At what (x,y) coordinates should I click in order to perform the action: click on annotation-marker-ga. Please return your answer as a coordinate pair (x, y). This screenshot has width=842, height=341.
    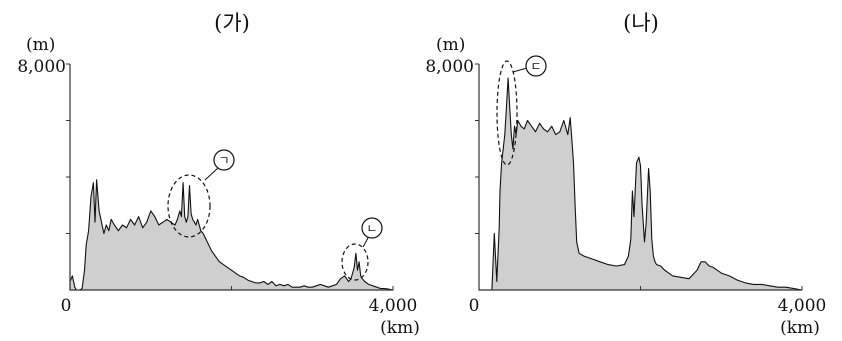
    Looking at the image, I should click on (224, 160).